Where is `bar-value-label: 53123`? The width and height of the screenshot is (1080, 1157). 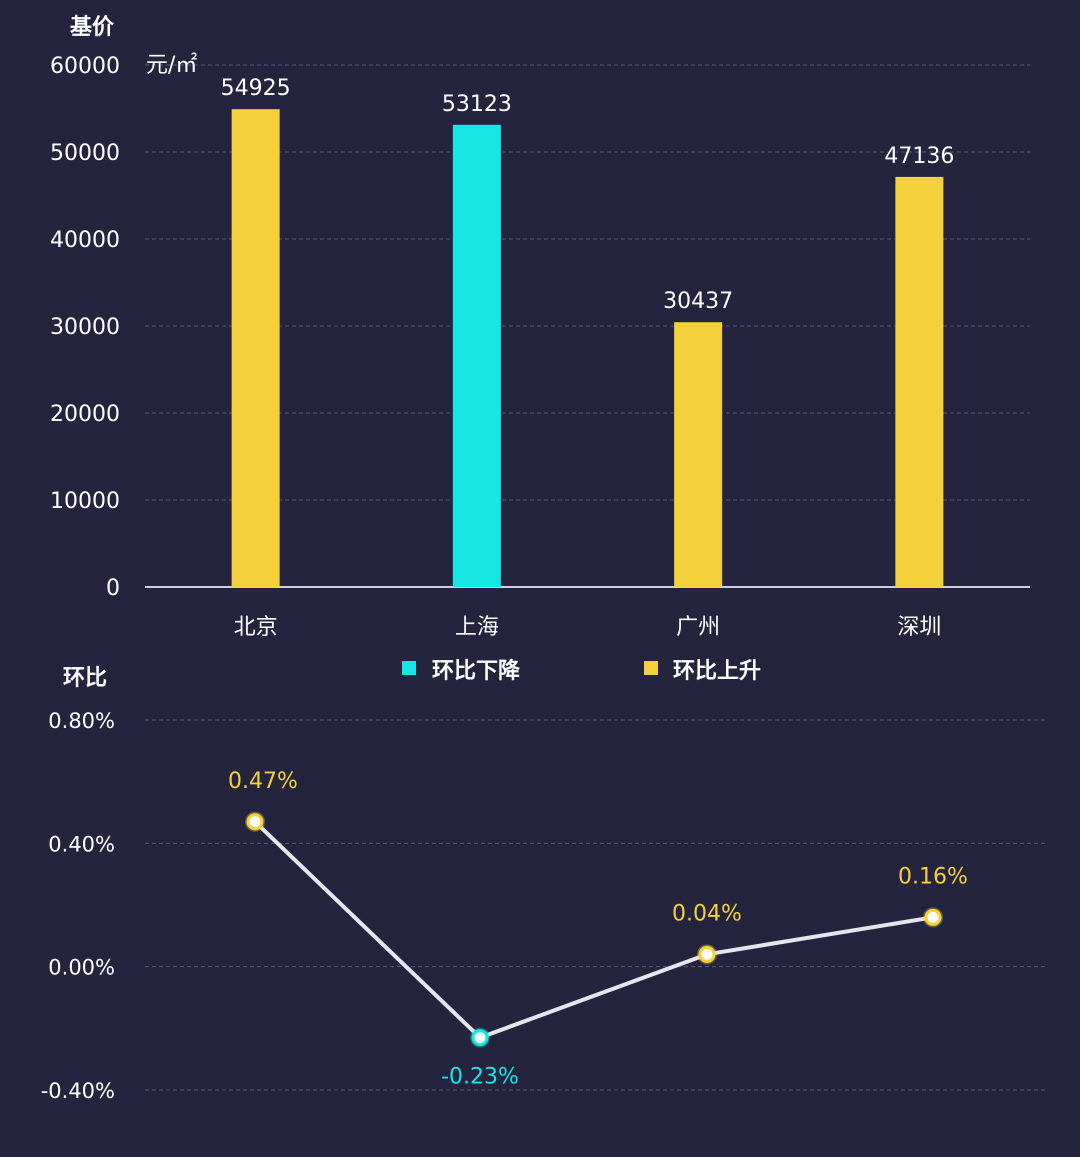
bar-value-label: 53123 is located at coordinates (477, 104).